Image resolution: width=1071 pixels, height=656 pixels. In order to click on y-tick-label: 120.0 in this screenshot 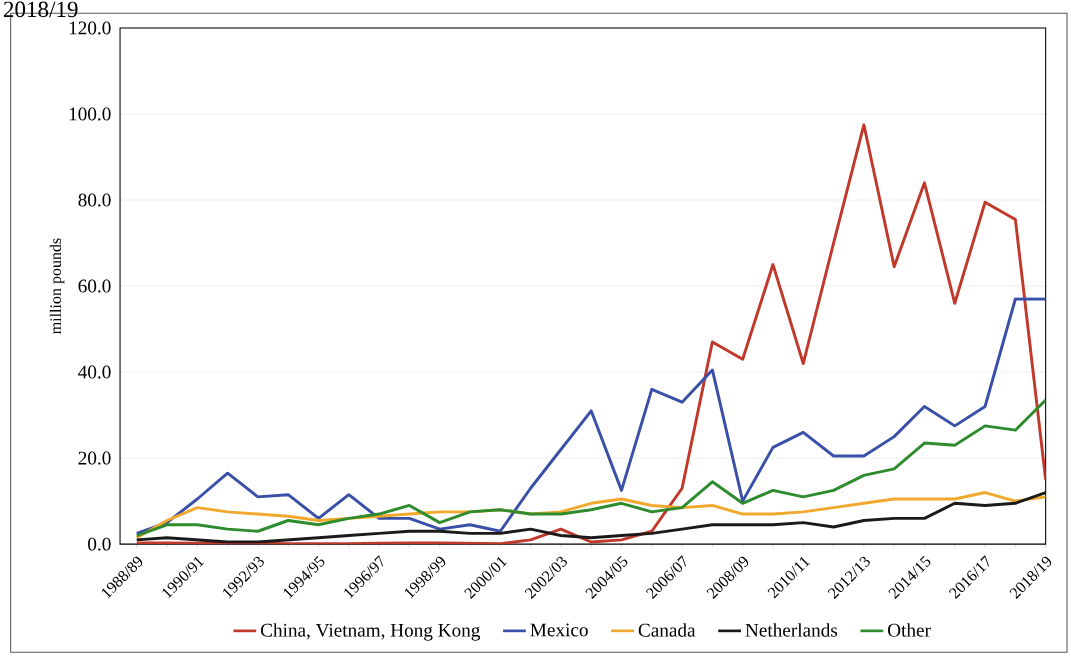, I will do `click(90, 28)`.